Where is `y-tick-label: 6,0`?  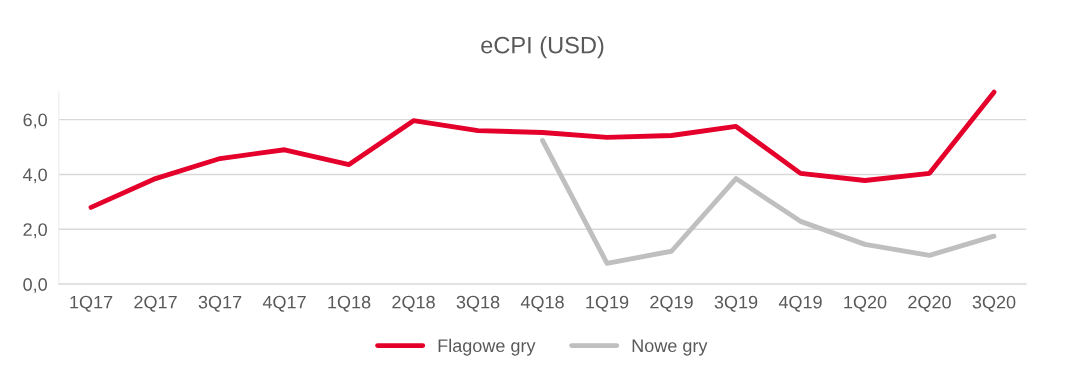
y-tick-label: 6,0 is located at coordinates (35, 121).